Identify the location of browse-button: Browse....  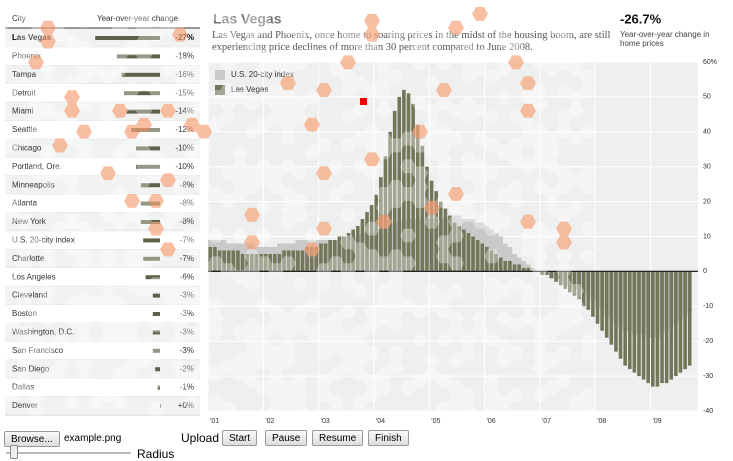
(32, 439).